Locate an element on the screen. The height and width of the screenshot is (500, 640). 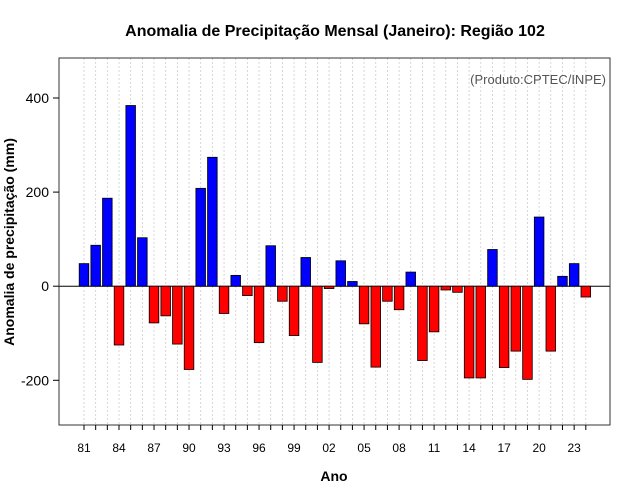
bar-2024 is located at coordinates (586, 291).